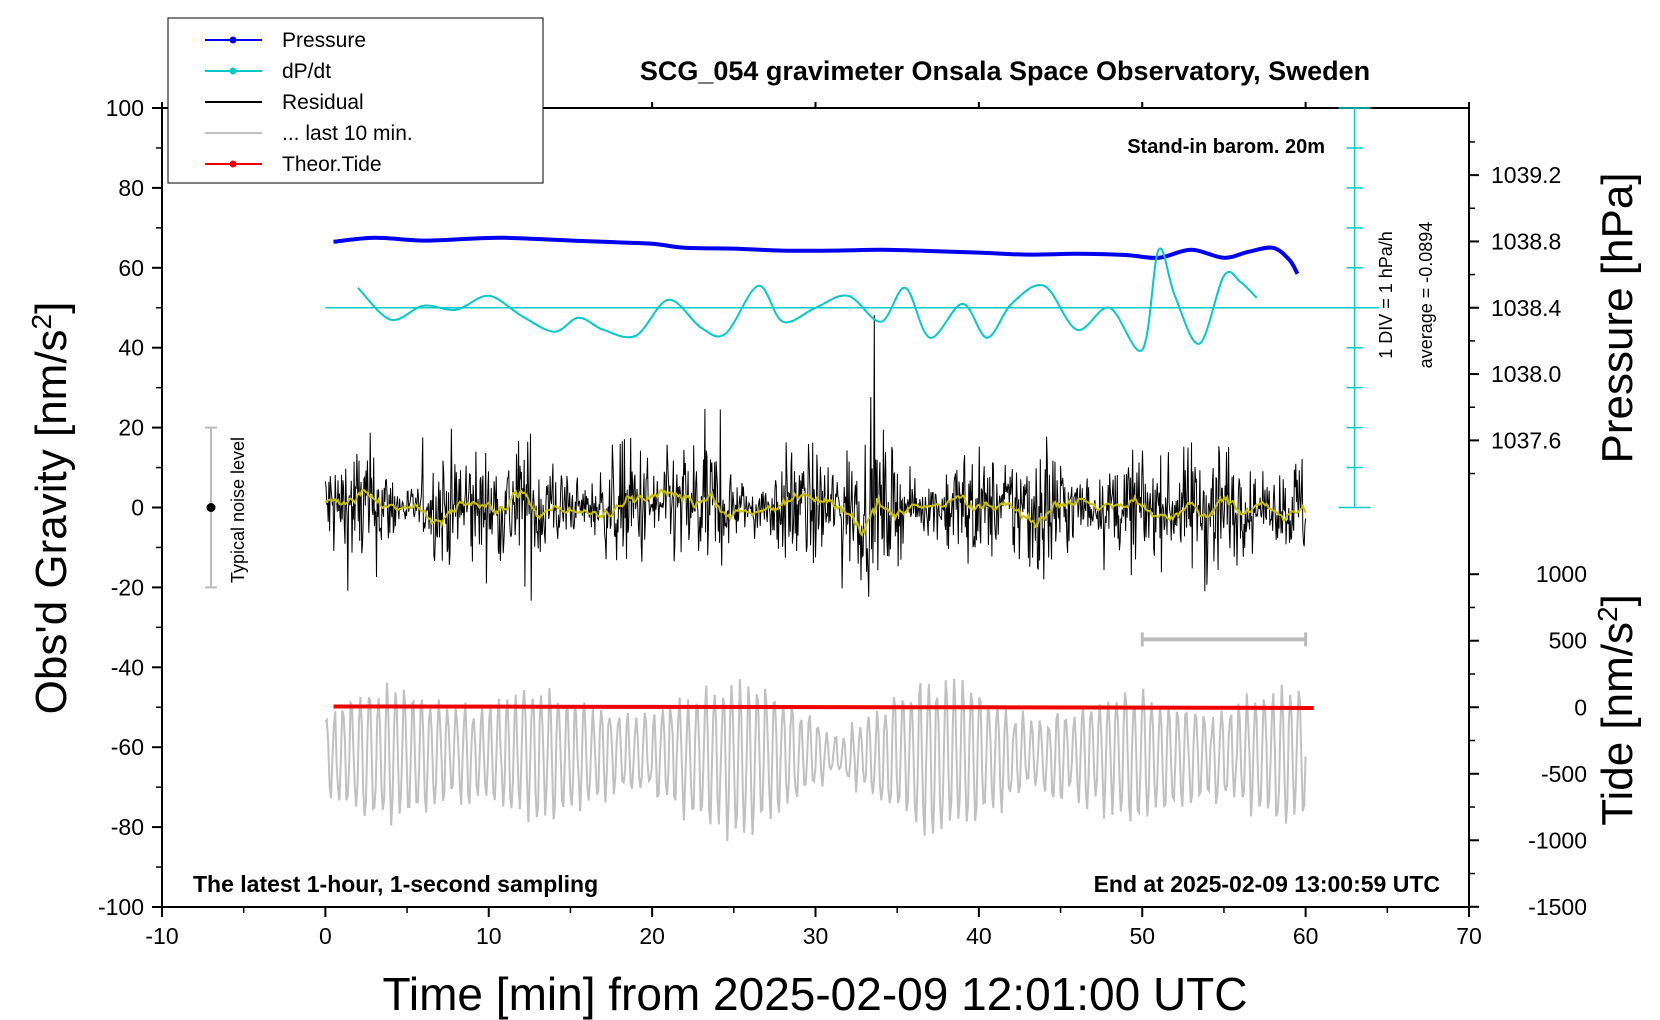  What do you see at coordinates (816, 936) in the screenshot?
I see `x-tick-label: 30` at bounding box center [816, 936].